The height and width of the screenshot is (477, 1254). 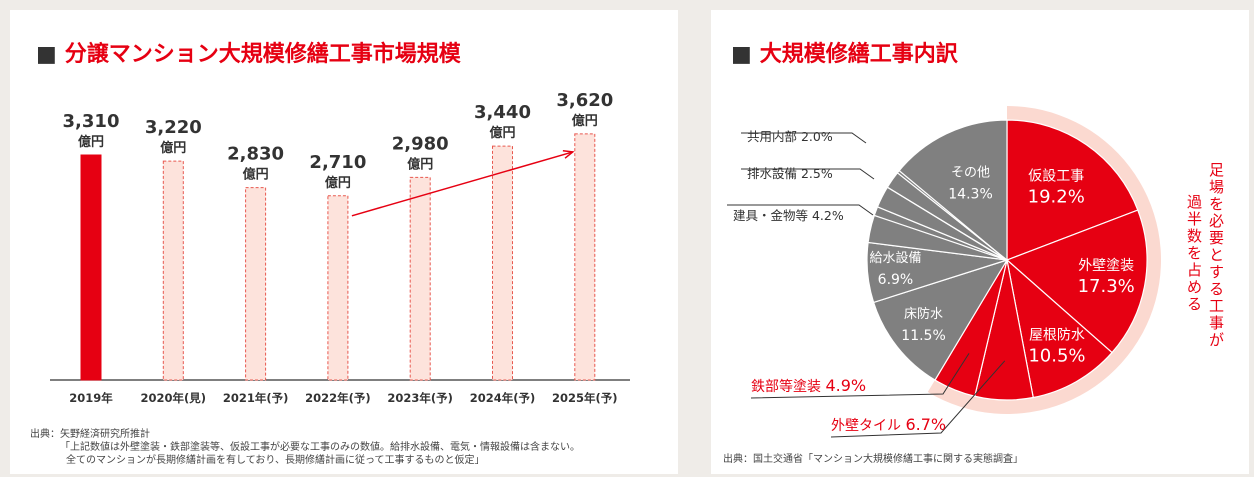 I want to click on market-size-title: ■ 分譲マンション大規模修繕工事市場規模, so click(x=248, y=52).